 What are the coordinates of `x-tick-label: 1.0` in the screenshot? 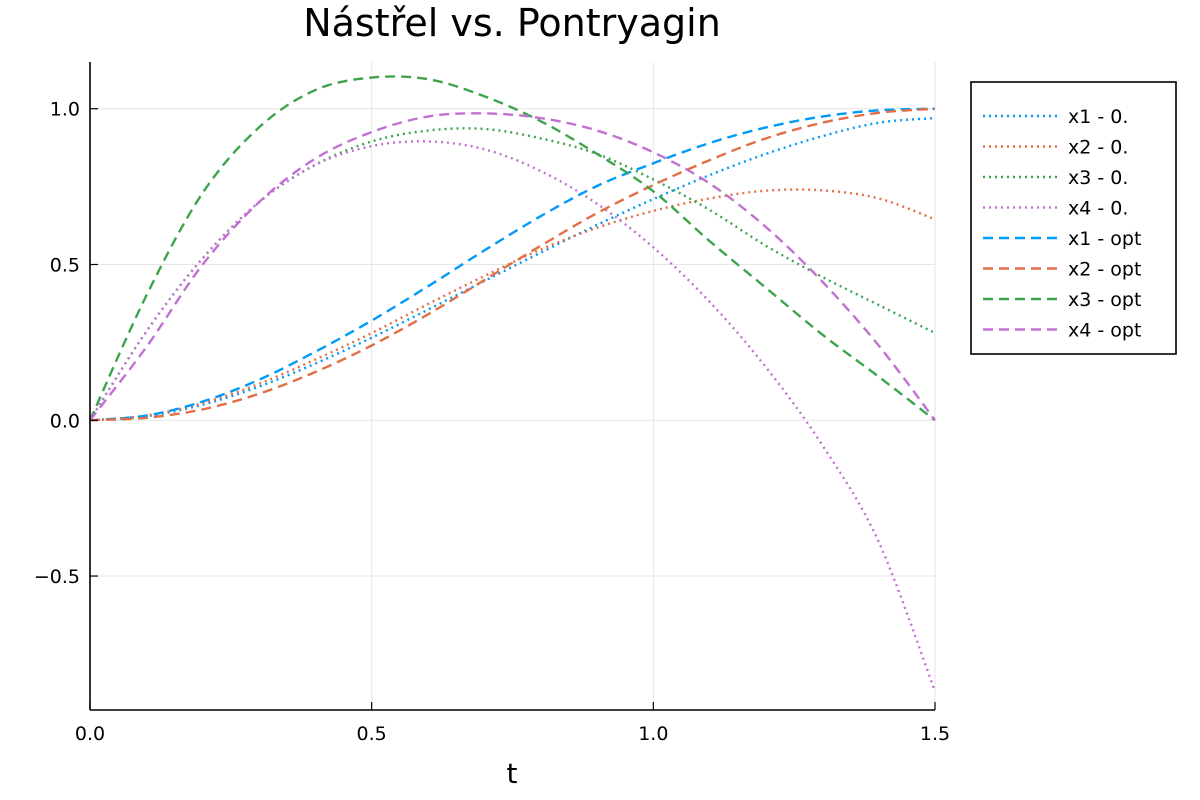 It's located at (653, 734).